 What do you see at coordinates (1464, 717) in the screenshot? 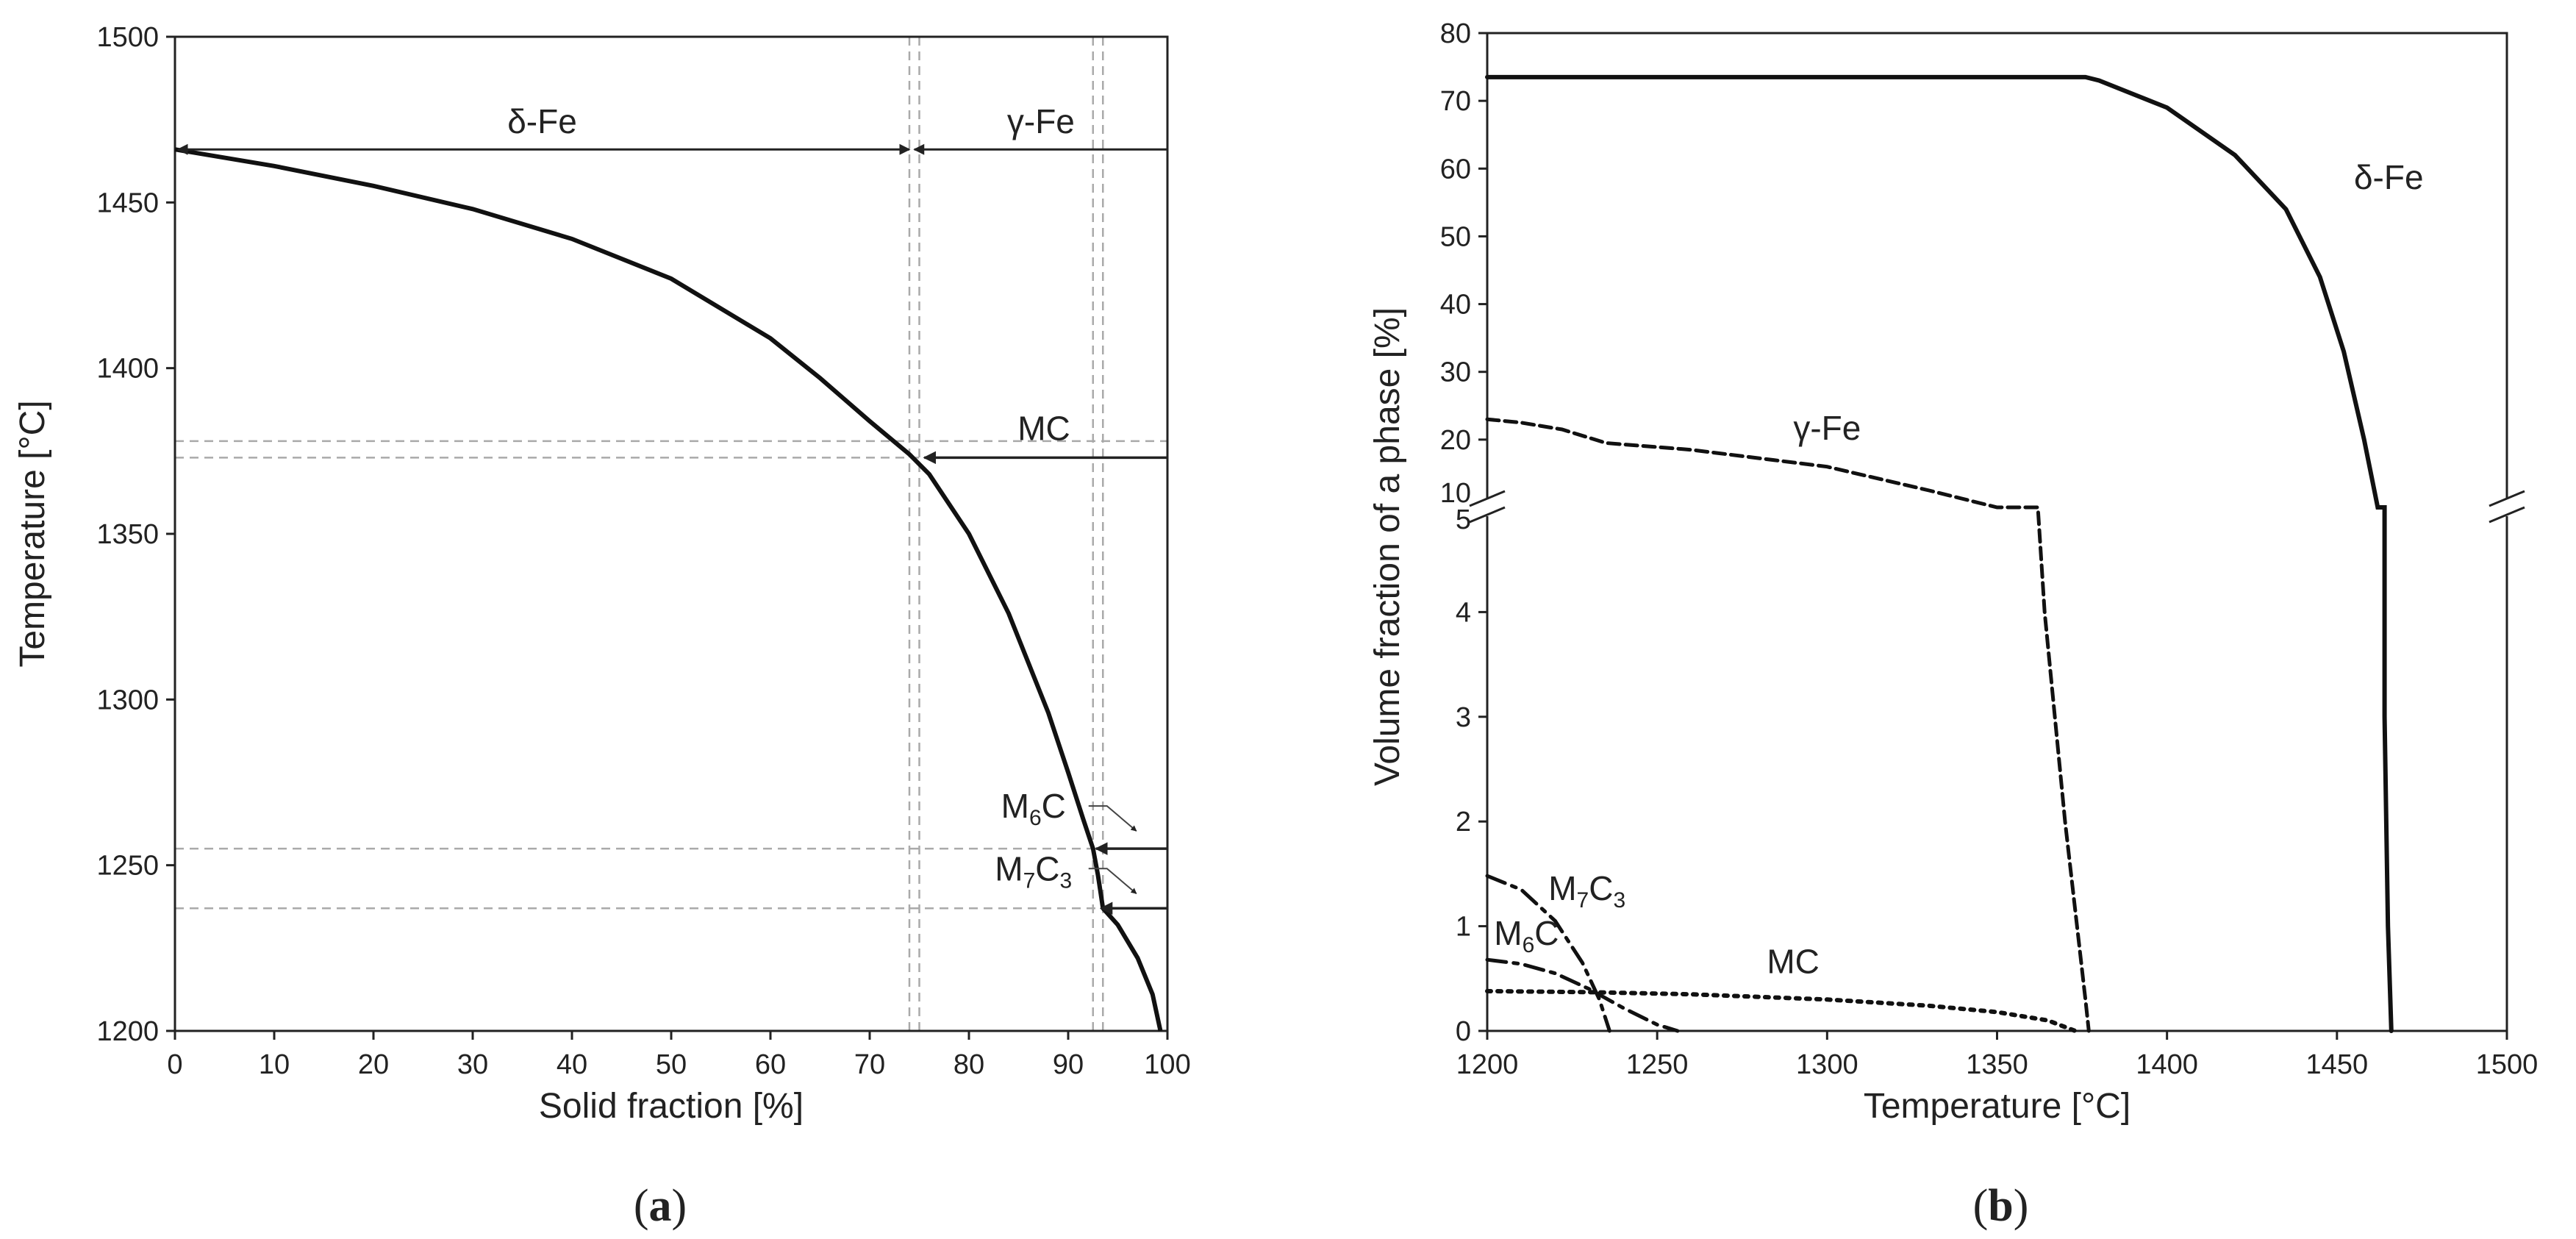
I see `panel-b-y-tick-label-3: 3` at bounding box center [1464, 717].